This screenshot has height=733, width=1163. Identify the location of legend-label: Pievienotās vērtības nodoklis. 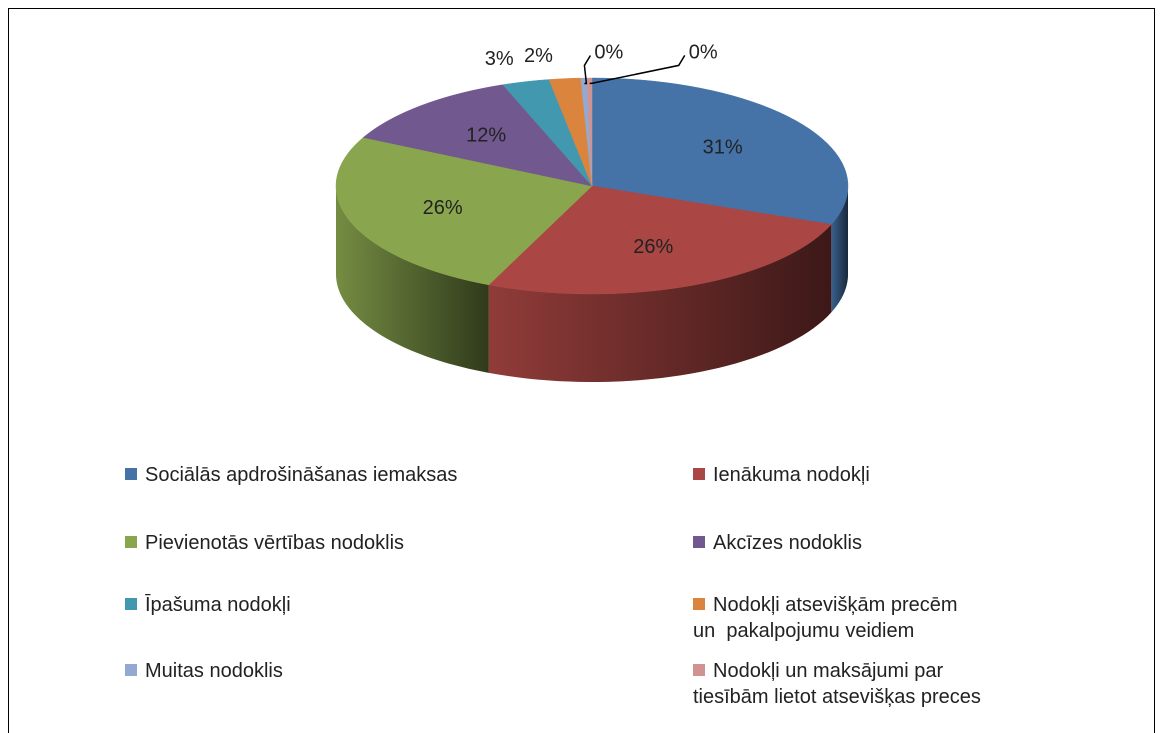
(275, 543).